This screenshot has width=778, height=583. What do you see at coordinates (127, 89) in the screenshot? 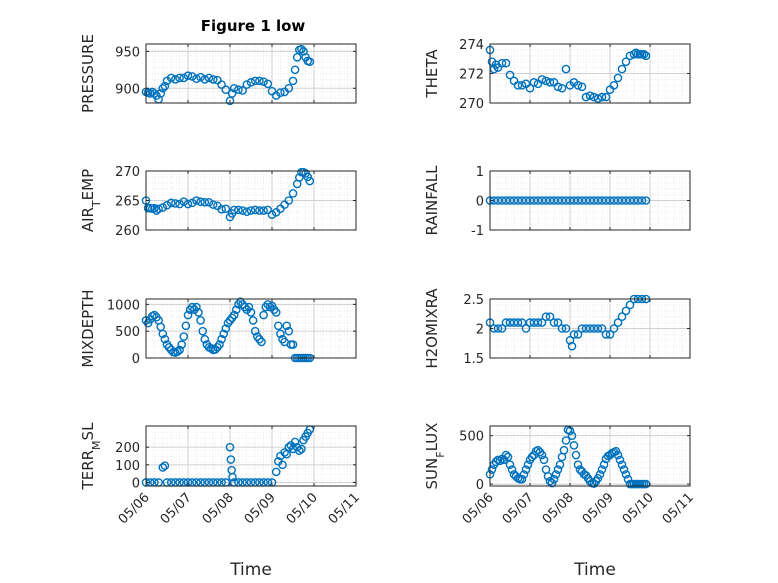
I see `y-tick-label: 900` at bounding box center [127, 89].